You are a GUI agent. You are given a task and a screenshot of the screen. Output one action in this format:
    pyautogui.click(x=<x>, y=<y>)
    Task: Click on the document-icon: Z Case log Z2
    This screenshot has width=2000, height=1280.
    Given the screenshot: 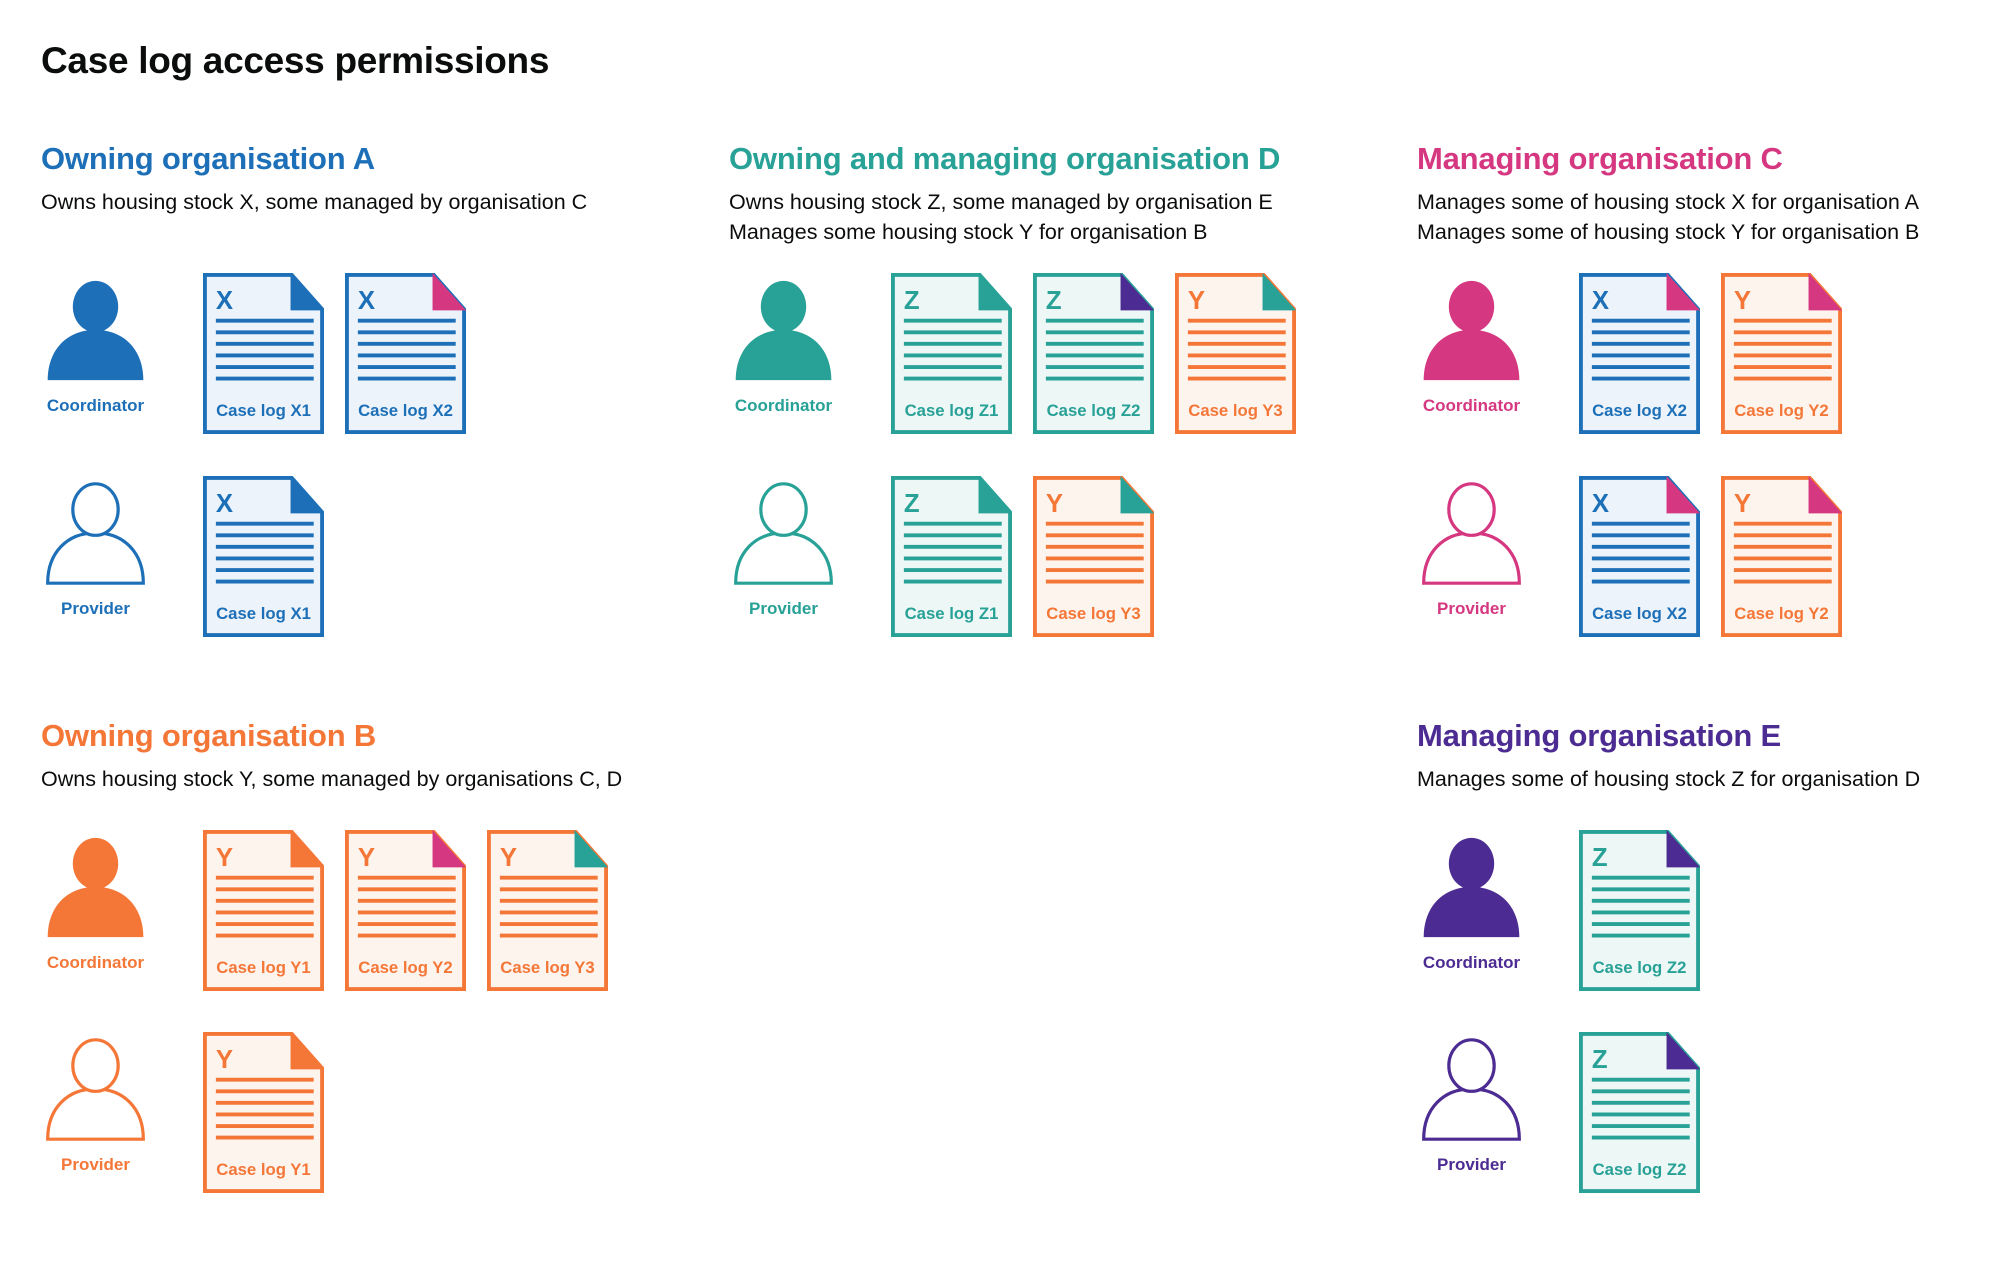 What is the action you would take?
    pyautogui.click(x=1093, y=353)
    